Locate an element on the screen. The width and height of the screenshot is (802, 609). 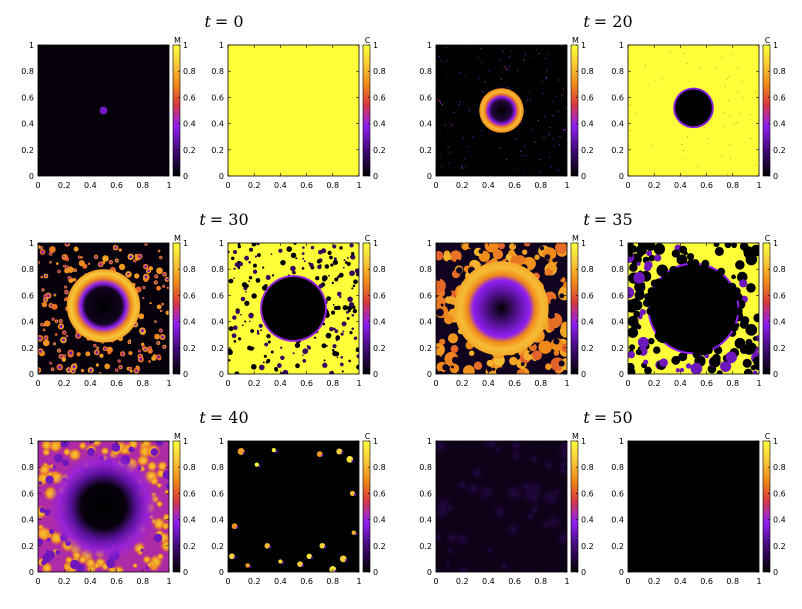
colorbar-tick-label: 0.8 is located at coordinates (189, 71).